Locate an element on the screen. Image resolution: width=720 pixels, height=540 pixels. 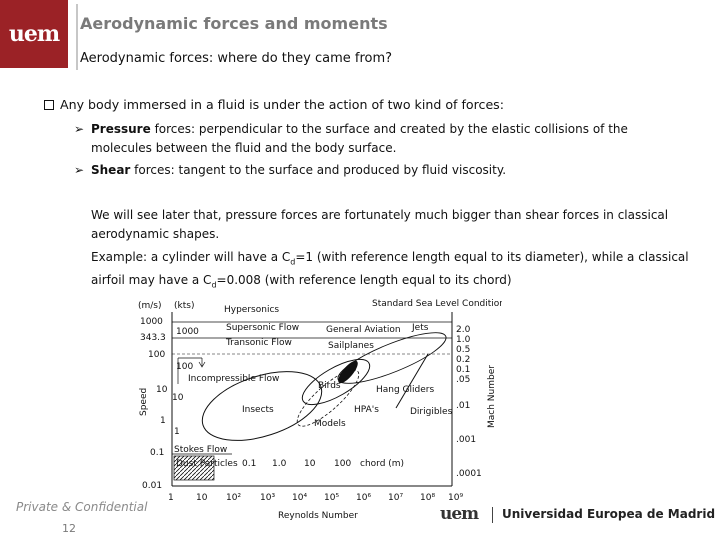
x-tick: 10⁵ is located at coordinates (331, 498).